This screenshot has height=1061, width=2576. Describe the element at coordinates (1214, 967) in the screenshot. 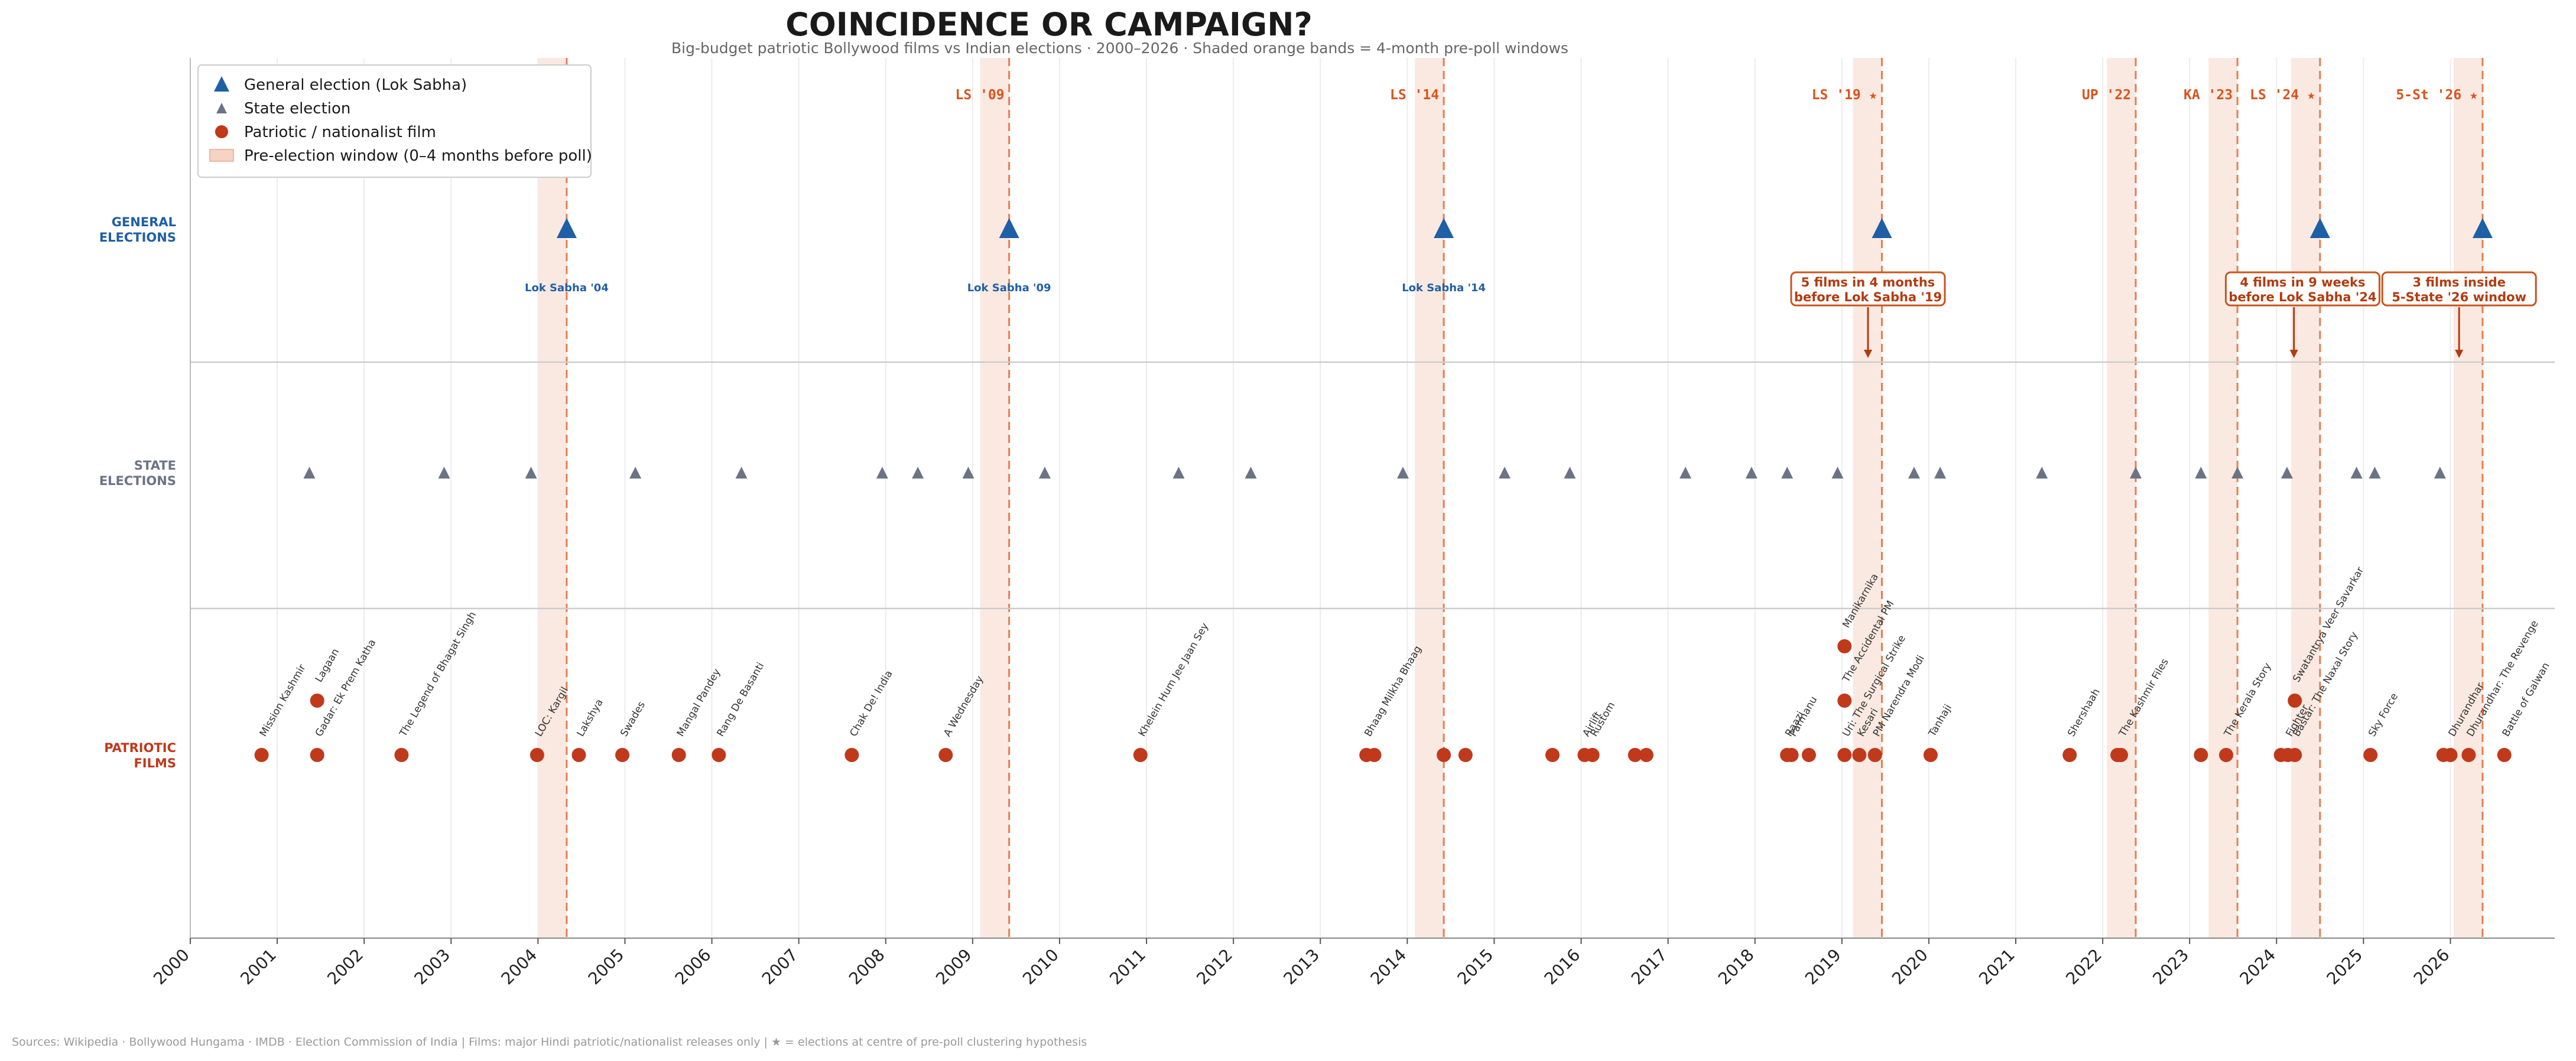

I see `x-tick-label: 2012` at that location.